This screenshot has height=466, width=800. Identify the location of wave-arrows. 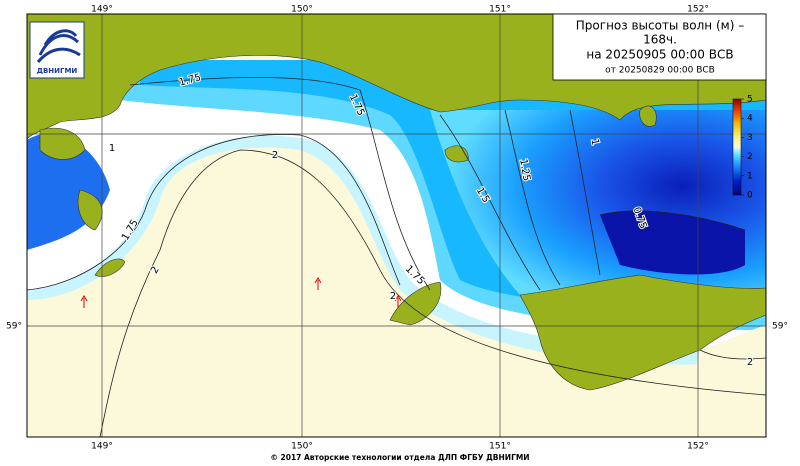
(241, 292).